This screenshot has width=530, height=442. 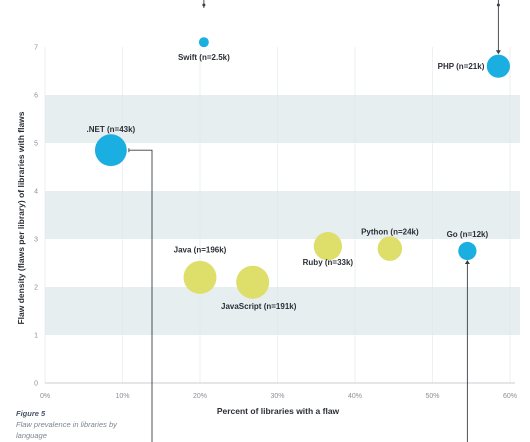 I want to click on y-tick-label: 1, so click(x=36, y=336).